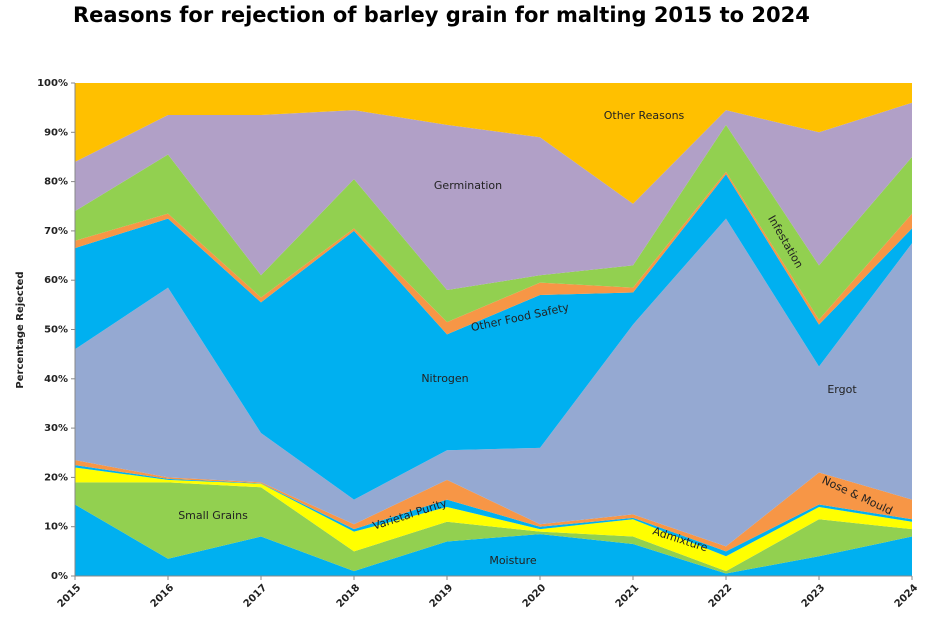 The width and height of the screenshot is (943, 619). I want to click on series-label: Other Reasons, so click(644, 115).